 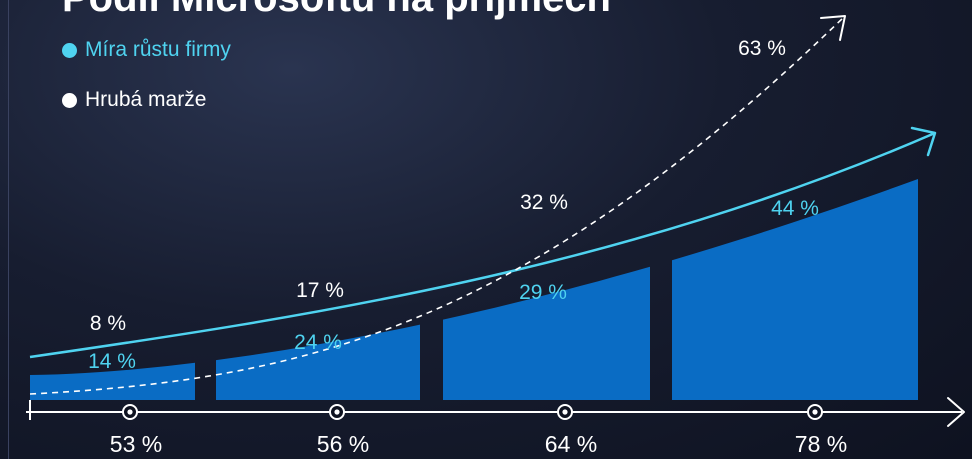 What do you see at coordinates (956, 412) in the screenshot?
I see `x-axis-arrowhead` at bounding box center [956, 412].